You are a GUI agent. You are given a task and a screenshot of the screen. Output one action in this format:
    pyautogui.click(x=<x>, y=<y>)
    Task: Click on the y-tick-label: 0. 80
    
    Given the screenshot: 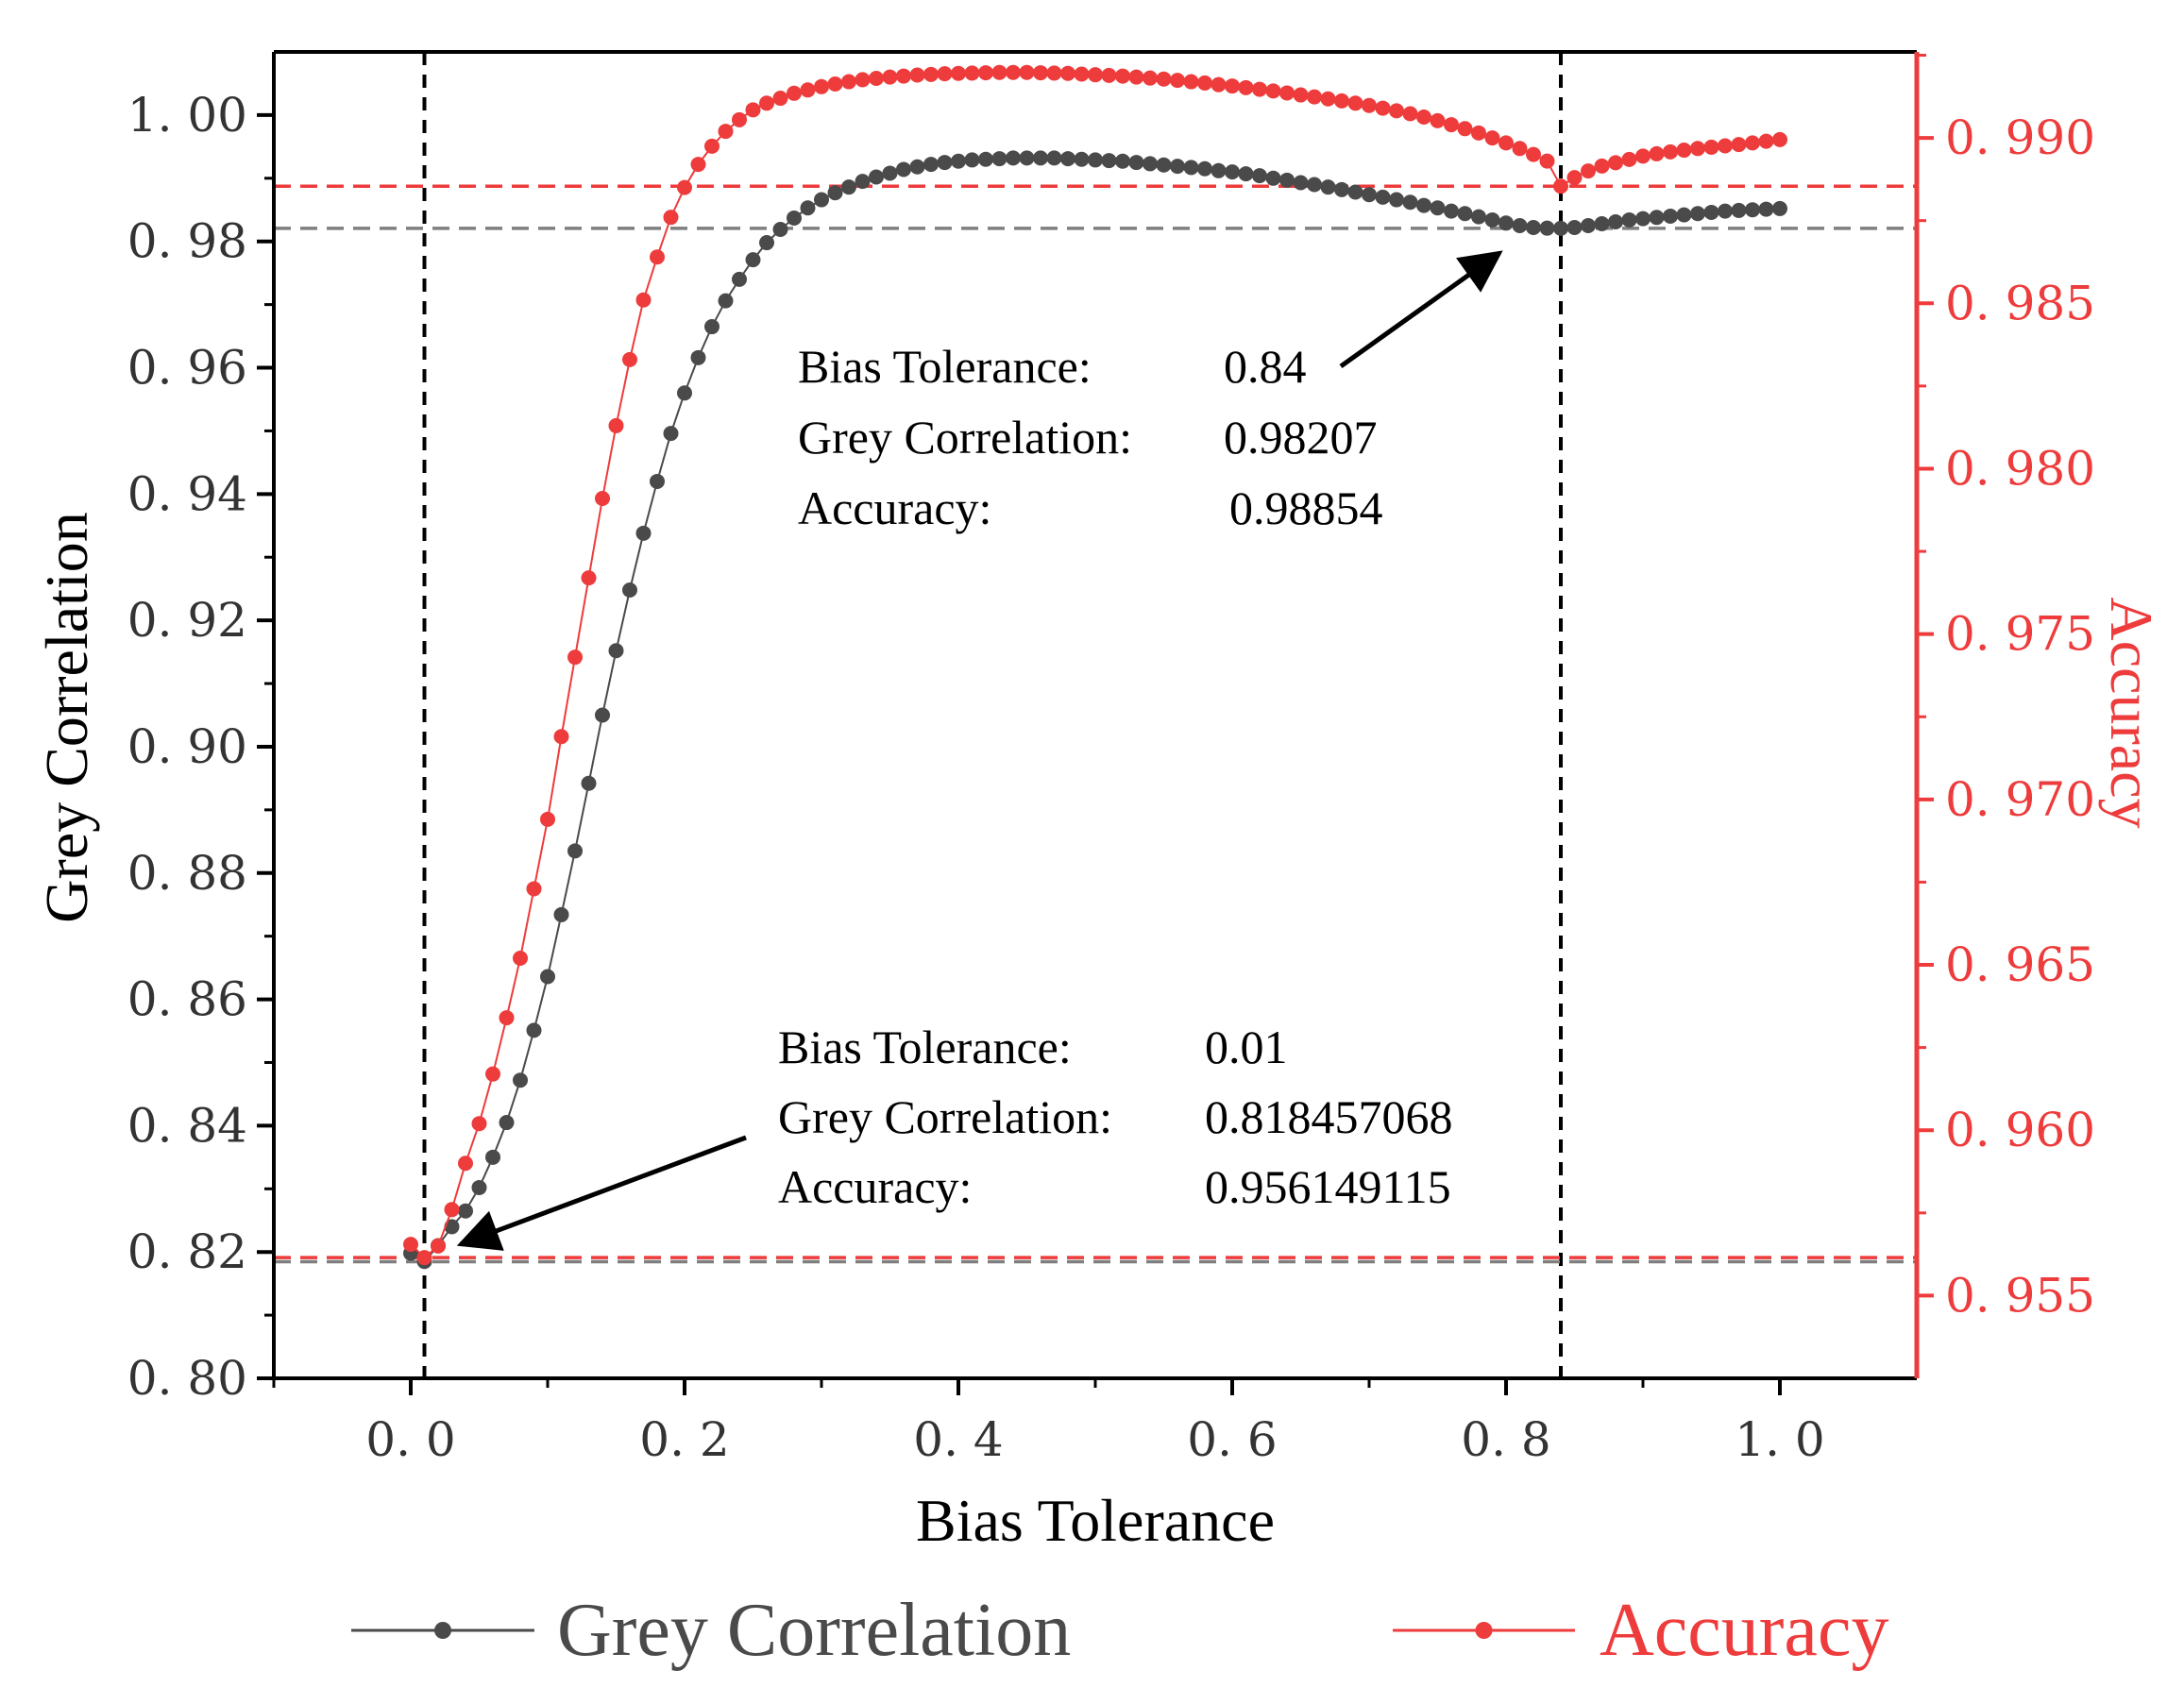 What is the action you would take?
    pyautogui.click(x=187, y=1378)
    